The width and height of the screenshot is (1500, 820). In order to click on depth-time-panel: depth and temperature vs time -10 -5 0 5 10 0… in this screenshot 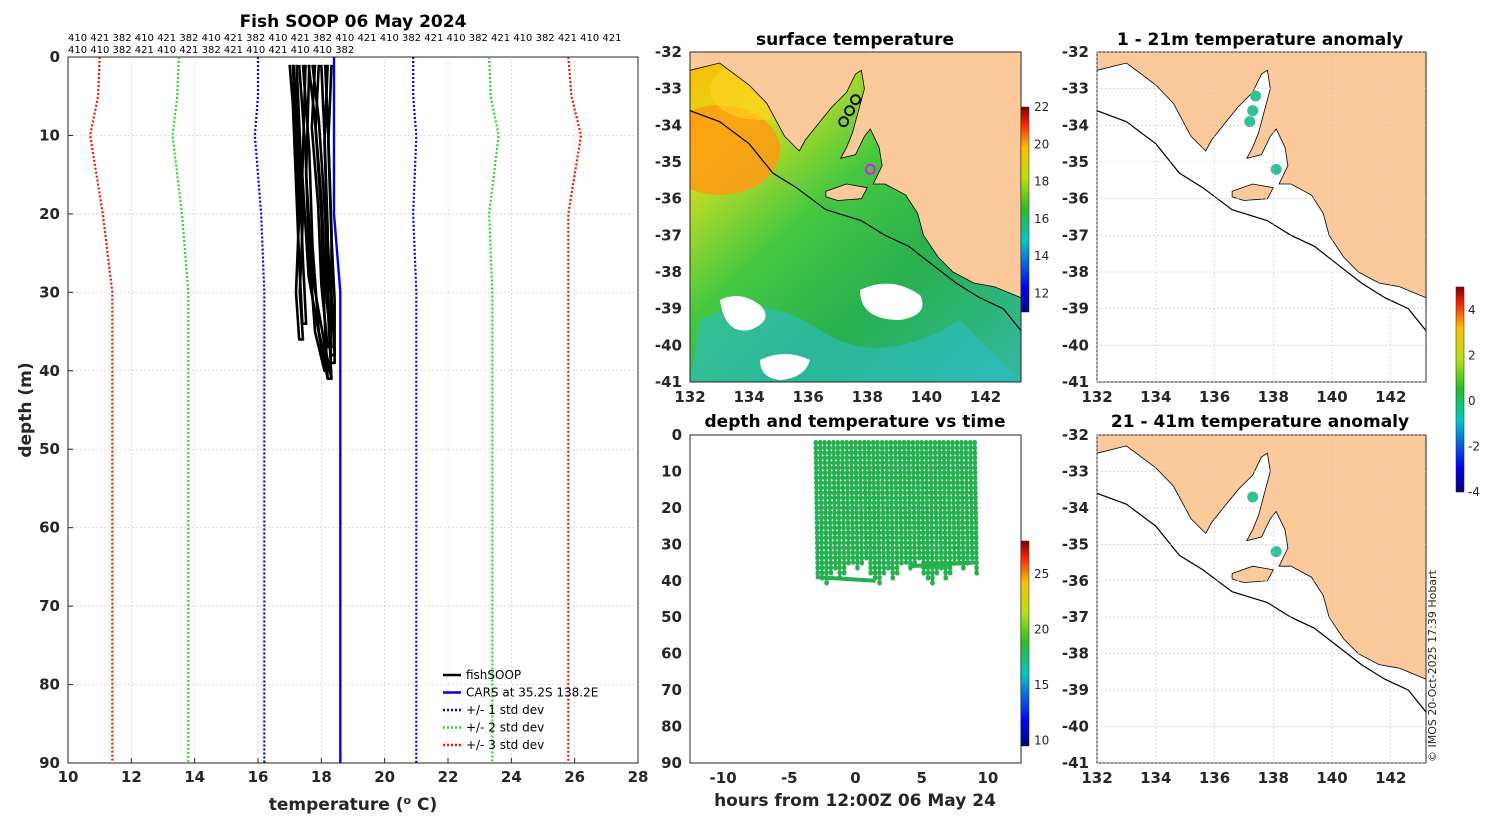, I will do `click(855, 611)`.